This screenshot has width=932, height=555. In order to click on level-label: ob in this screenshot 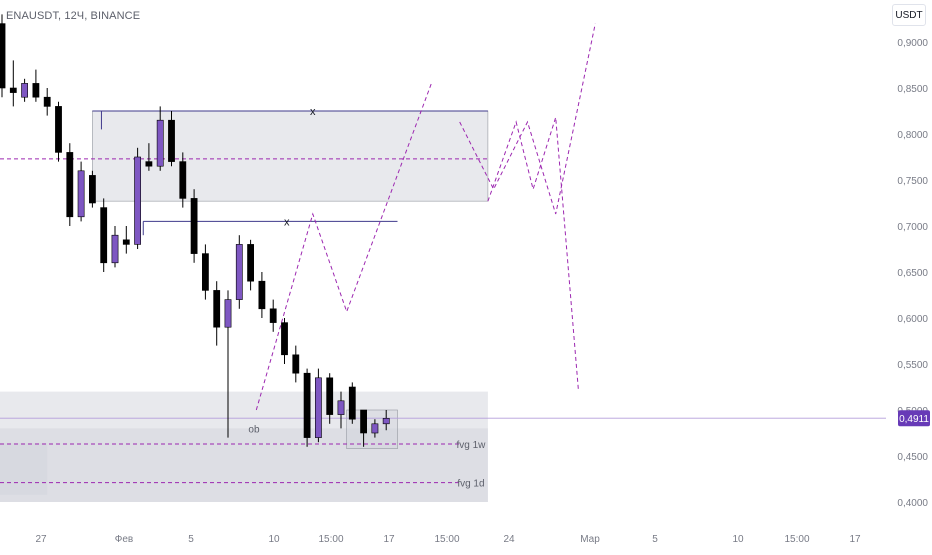, I will do `click(254, 429)`.